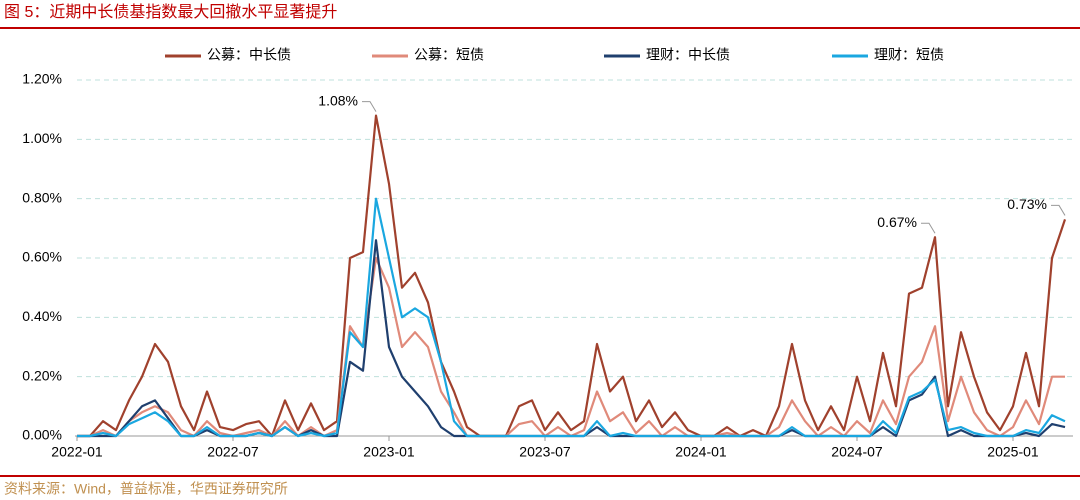  I want to click on x-tick-label: 2023-07, so click(545, 452).